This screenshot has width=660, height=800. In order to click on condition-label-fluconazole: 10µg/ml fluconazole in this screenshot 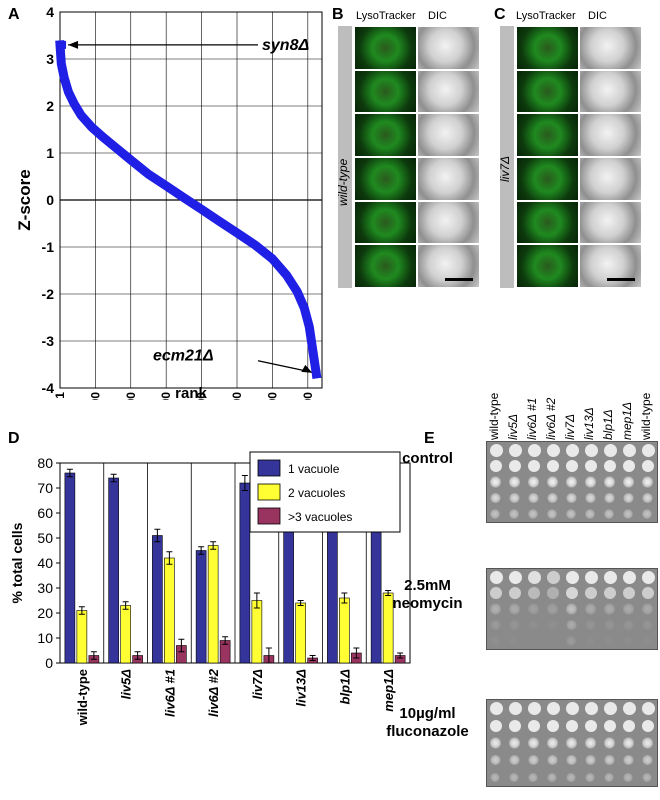, I will do `click(427, 723)`.